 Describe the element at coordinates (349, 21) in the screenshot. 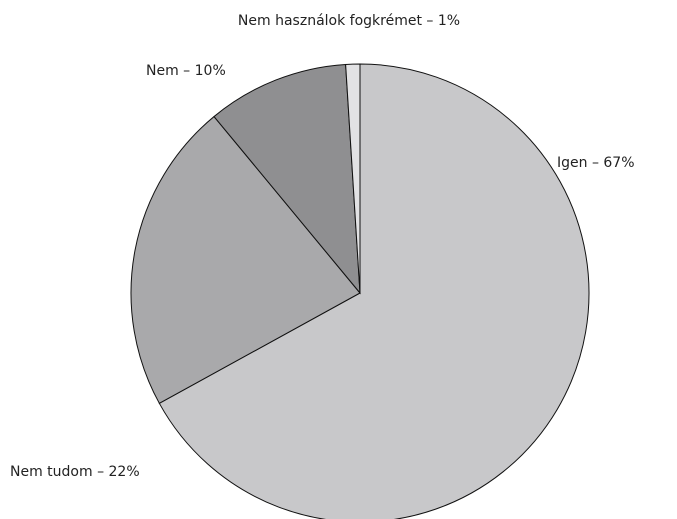

I see `slice-label: Nem használok fogkrémet – 1%` at that location.